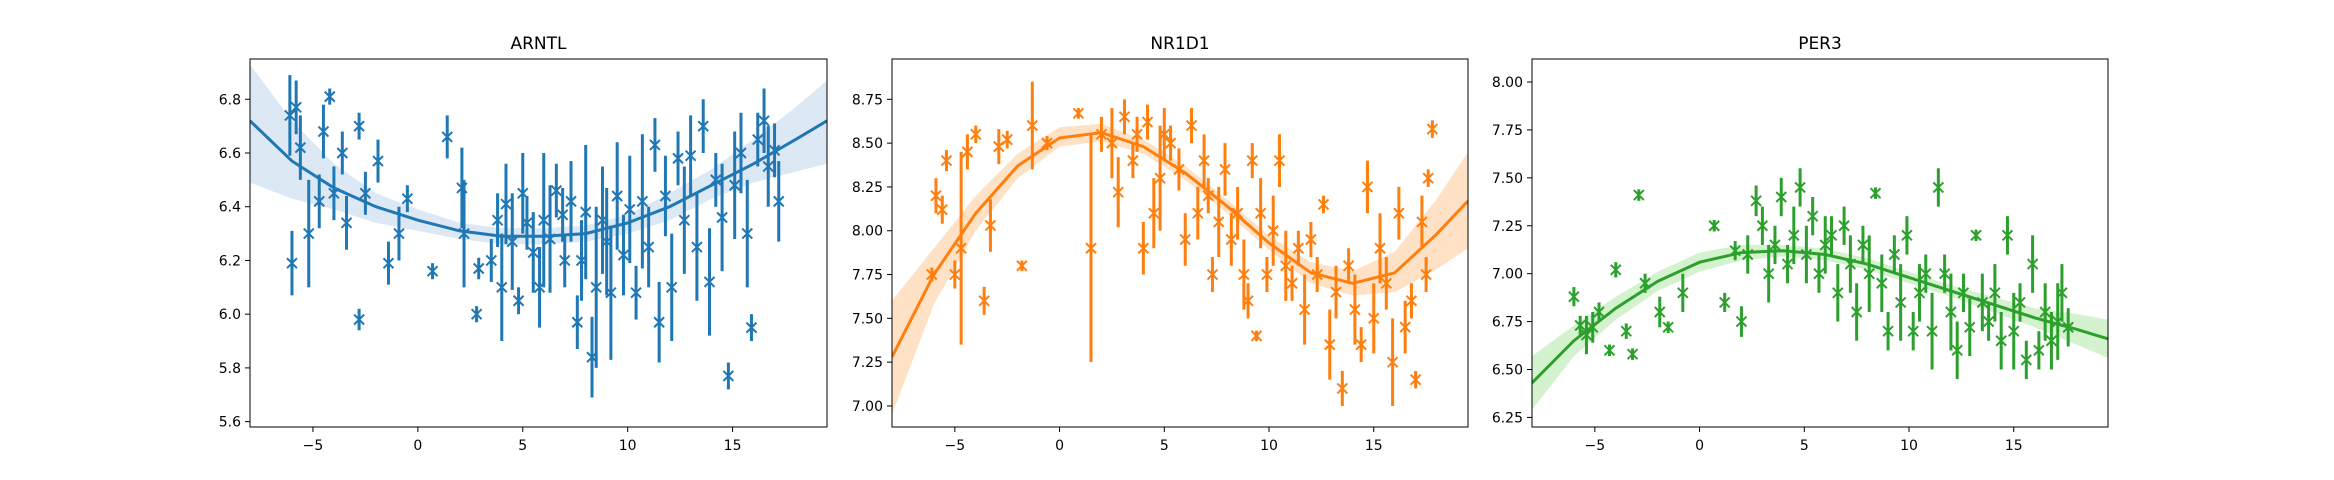 Image resolution: width=2334 pixels, height=480 pixels. Describe the element at coordinates (1820, 289) in the screenshot. I see `plot-area` at that location.